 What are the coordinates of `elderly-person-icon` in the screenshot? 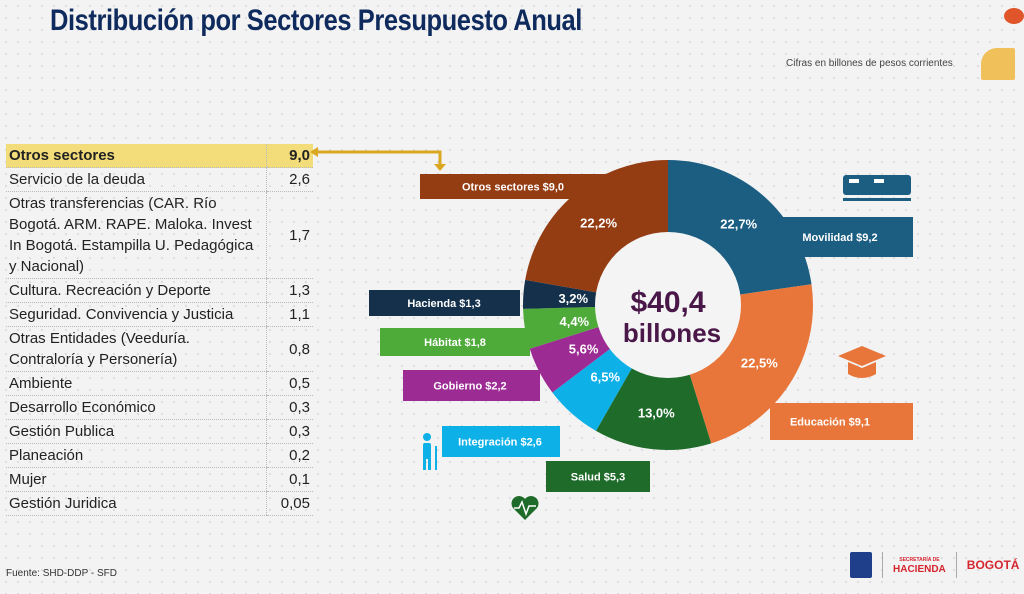 It's located at (430, 451).